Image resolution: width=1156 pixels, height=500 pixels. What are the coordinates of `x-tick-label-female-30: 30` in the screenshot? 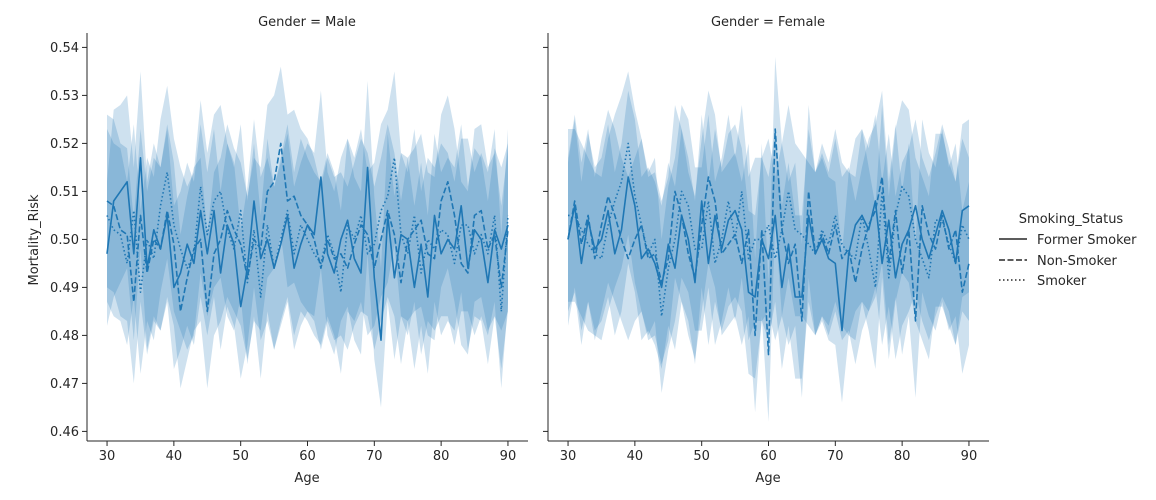 It's located at (568, 456).